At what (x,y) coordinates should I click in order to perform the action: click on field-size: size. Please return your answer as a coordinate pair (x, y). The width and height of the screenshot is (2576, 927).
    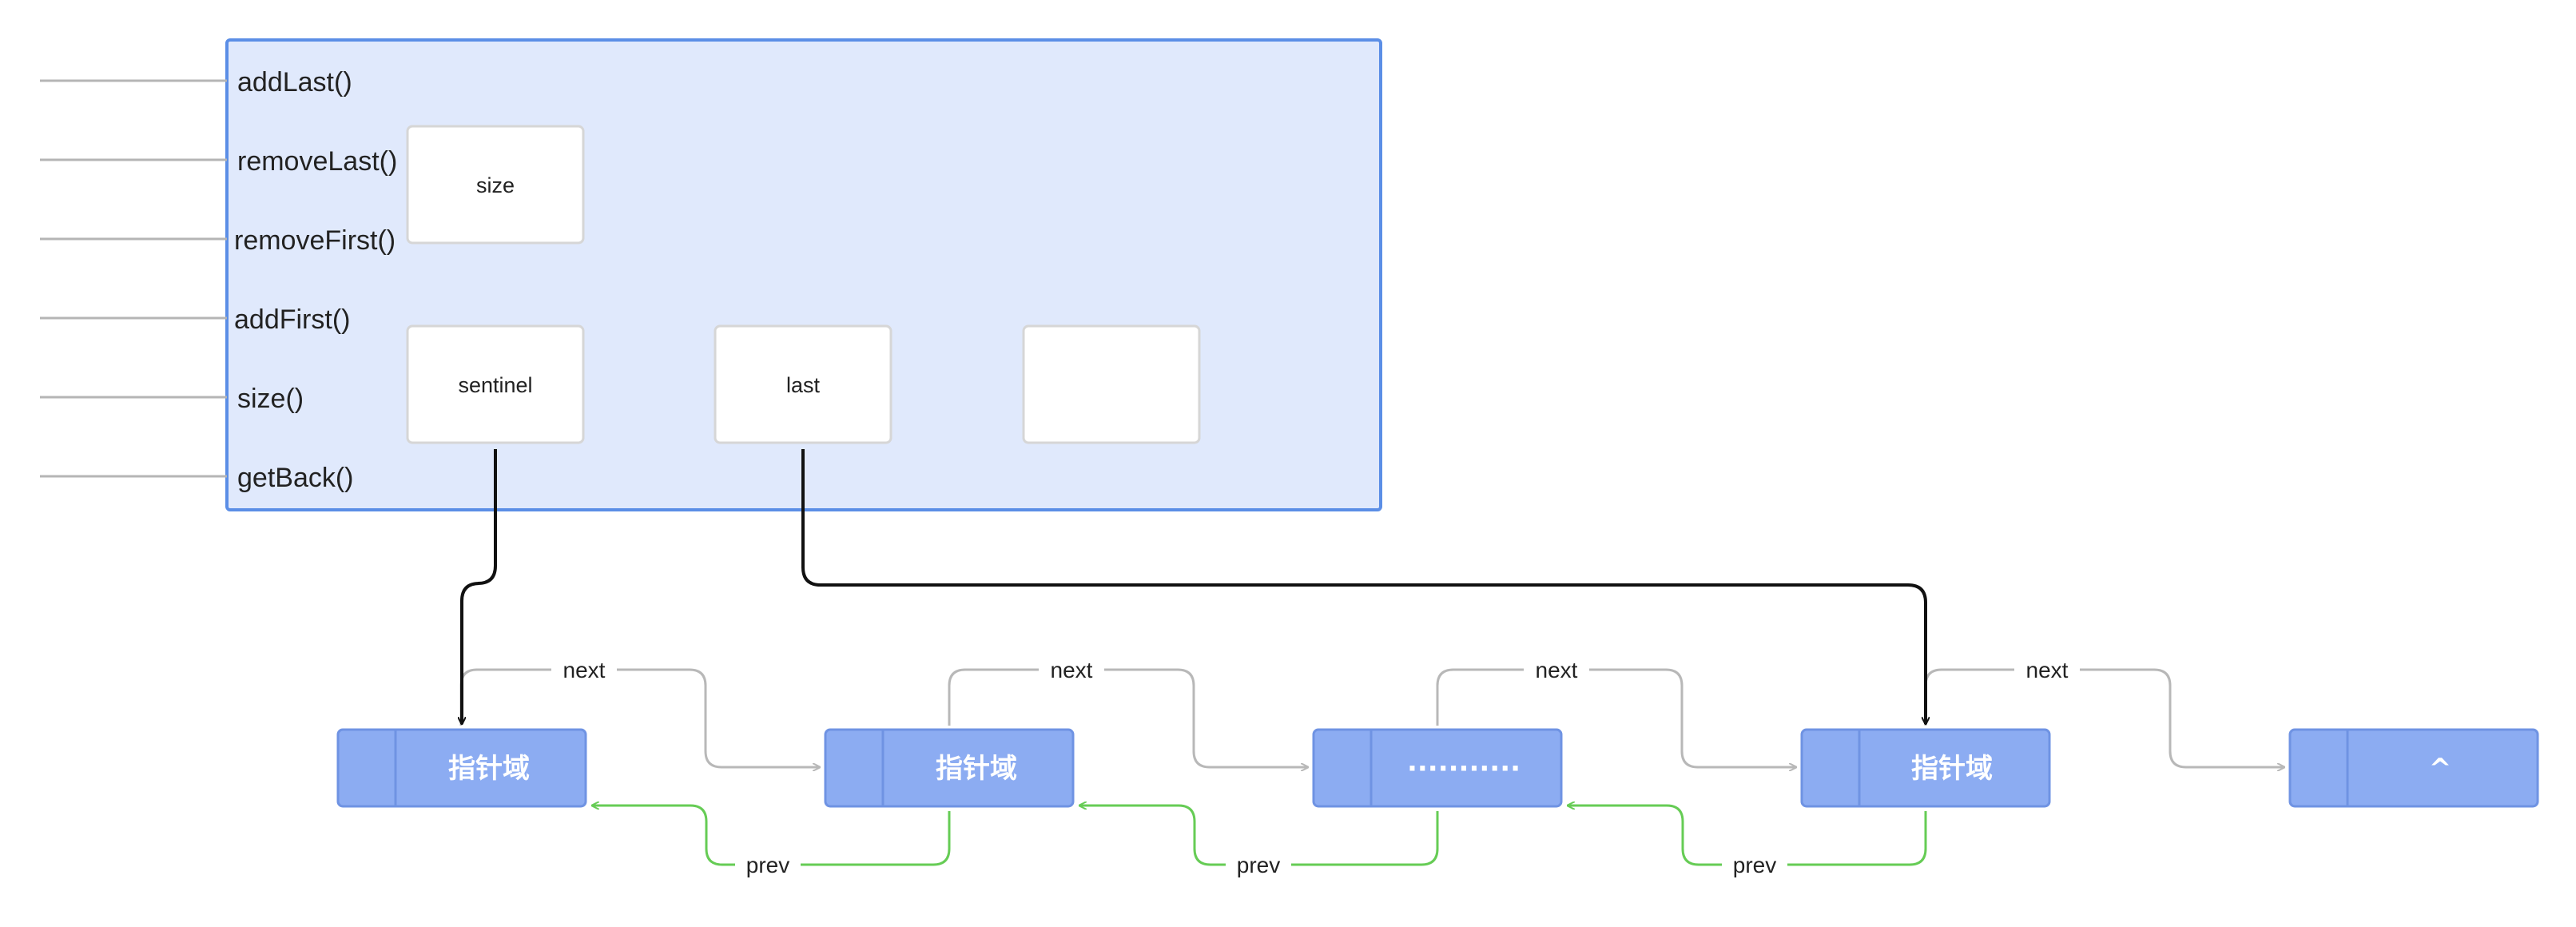
    Looking at the image, I should click on (495, 185).